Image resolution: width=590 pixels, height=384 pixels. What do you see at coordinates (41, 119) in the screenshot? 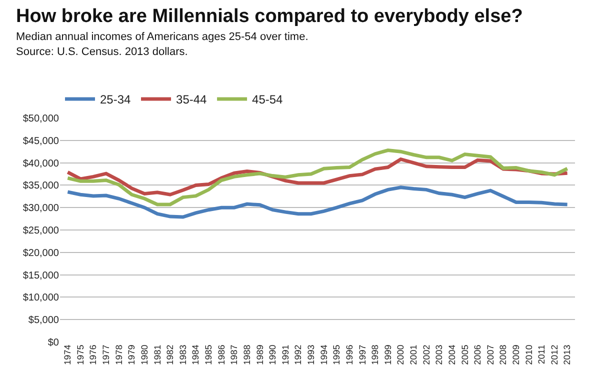
I see `y-tick-label: $50,000` at bounding box center [41, 119].